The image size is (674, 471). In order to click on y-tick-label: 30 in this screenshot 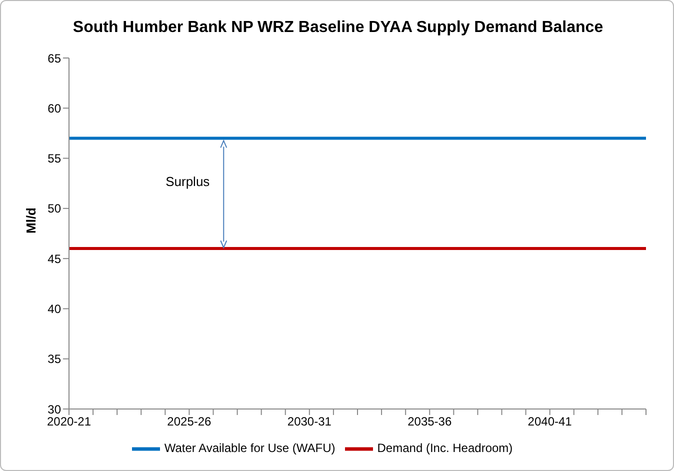, I will do `click(55, 409)`.